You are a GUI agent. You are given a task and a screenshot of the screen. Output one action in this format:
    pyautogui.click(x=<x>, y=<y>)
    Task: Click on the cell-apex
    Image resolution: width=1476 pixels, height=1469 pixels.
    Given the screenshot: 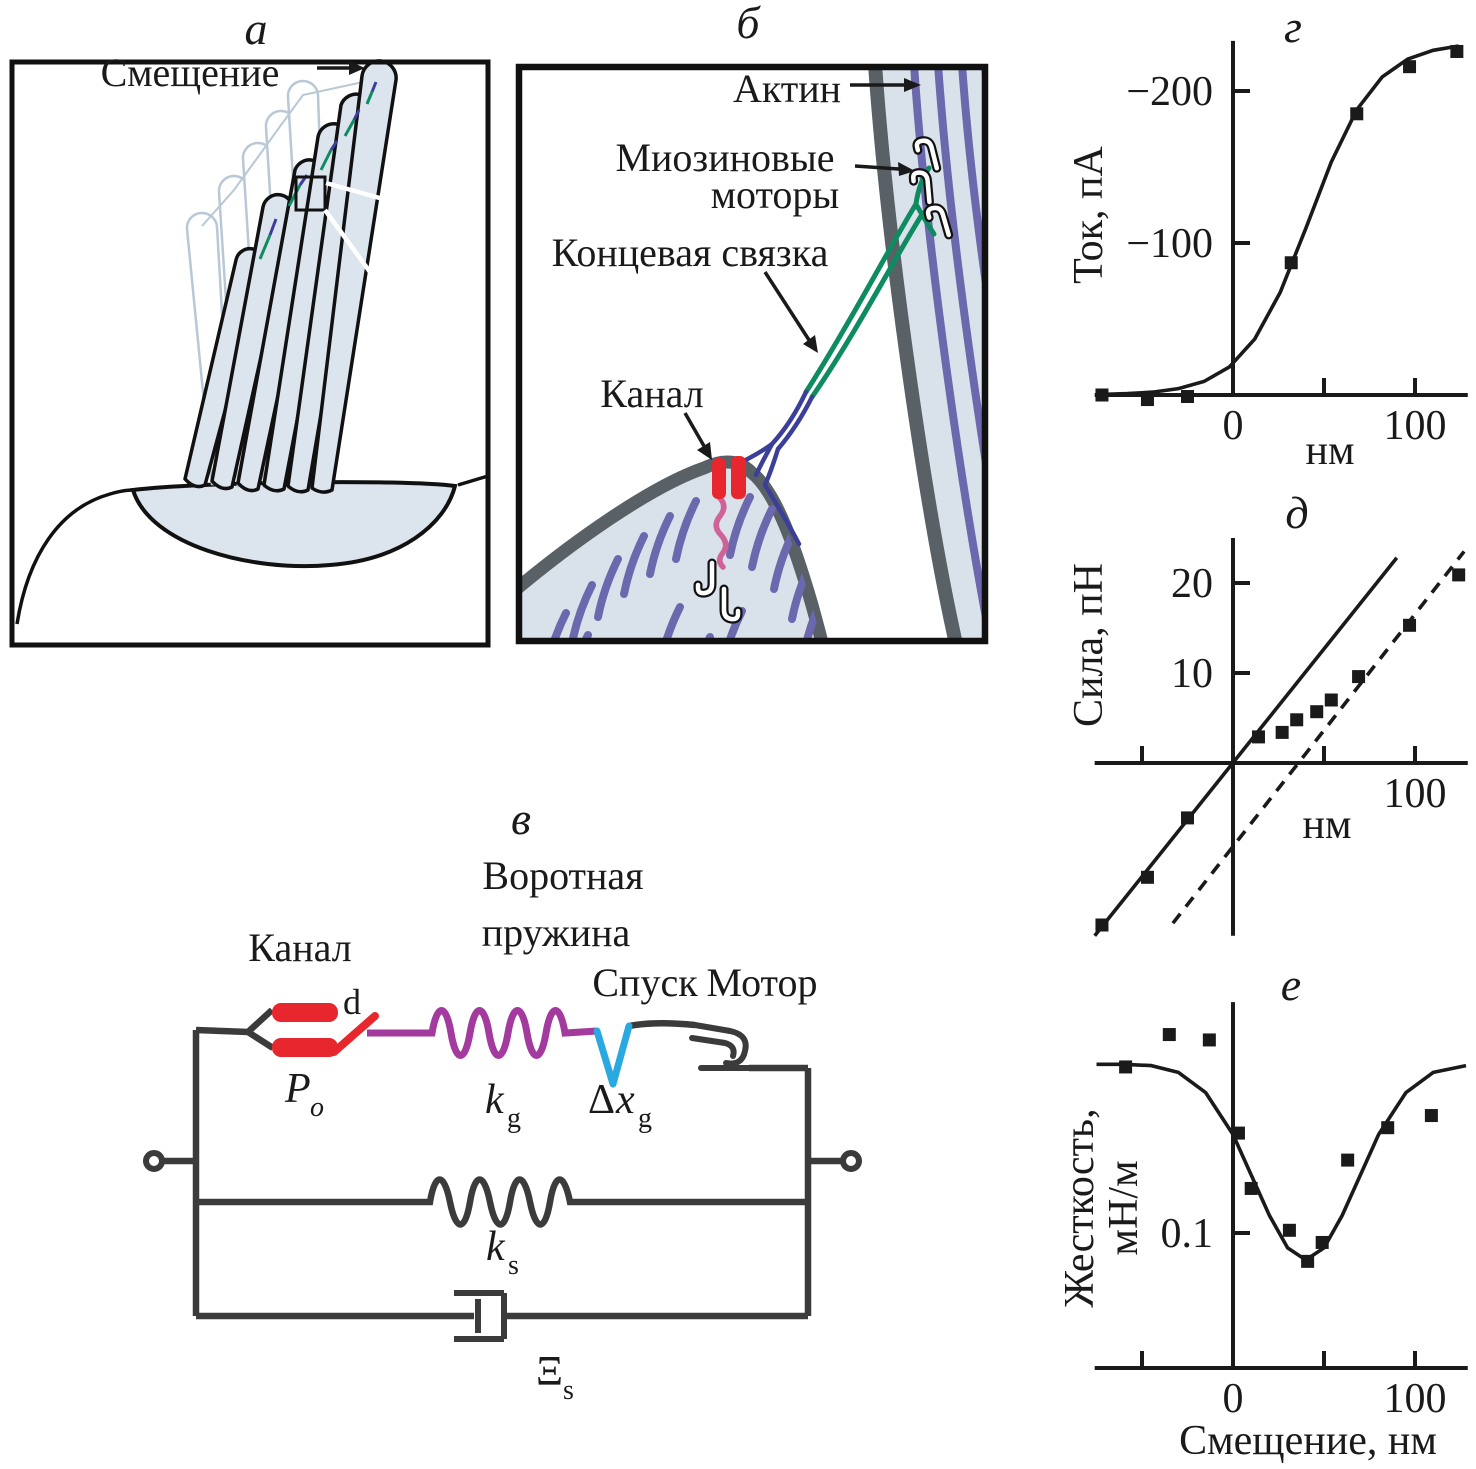 What is the action you would take?
    pyautogui.click(x=294, y=524)
    